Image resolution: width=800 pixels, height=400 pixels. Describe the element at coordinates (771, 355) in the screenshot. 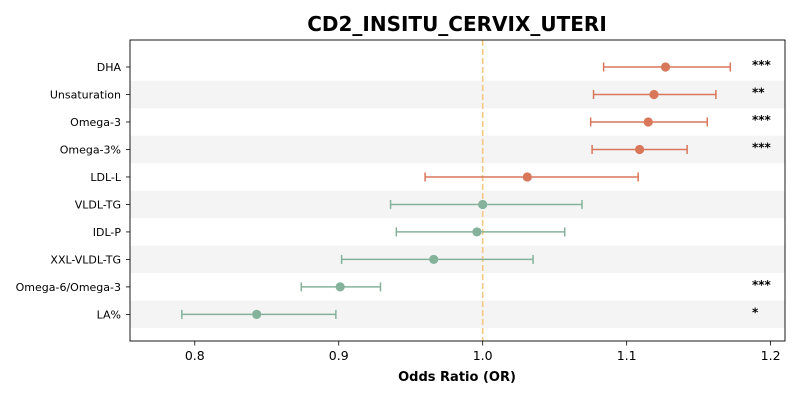

I see `x-tick-label: 1.2` at that location.